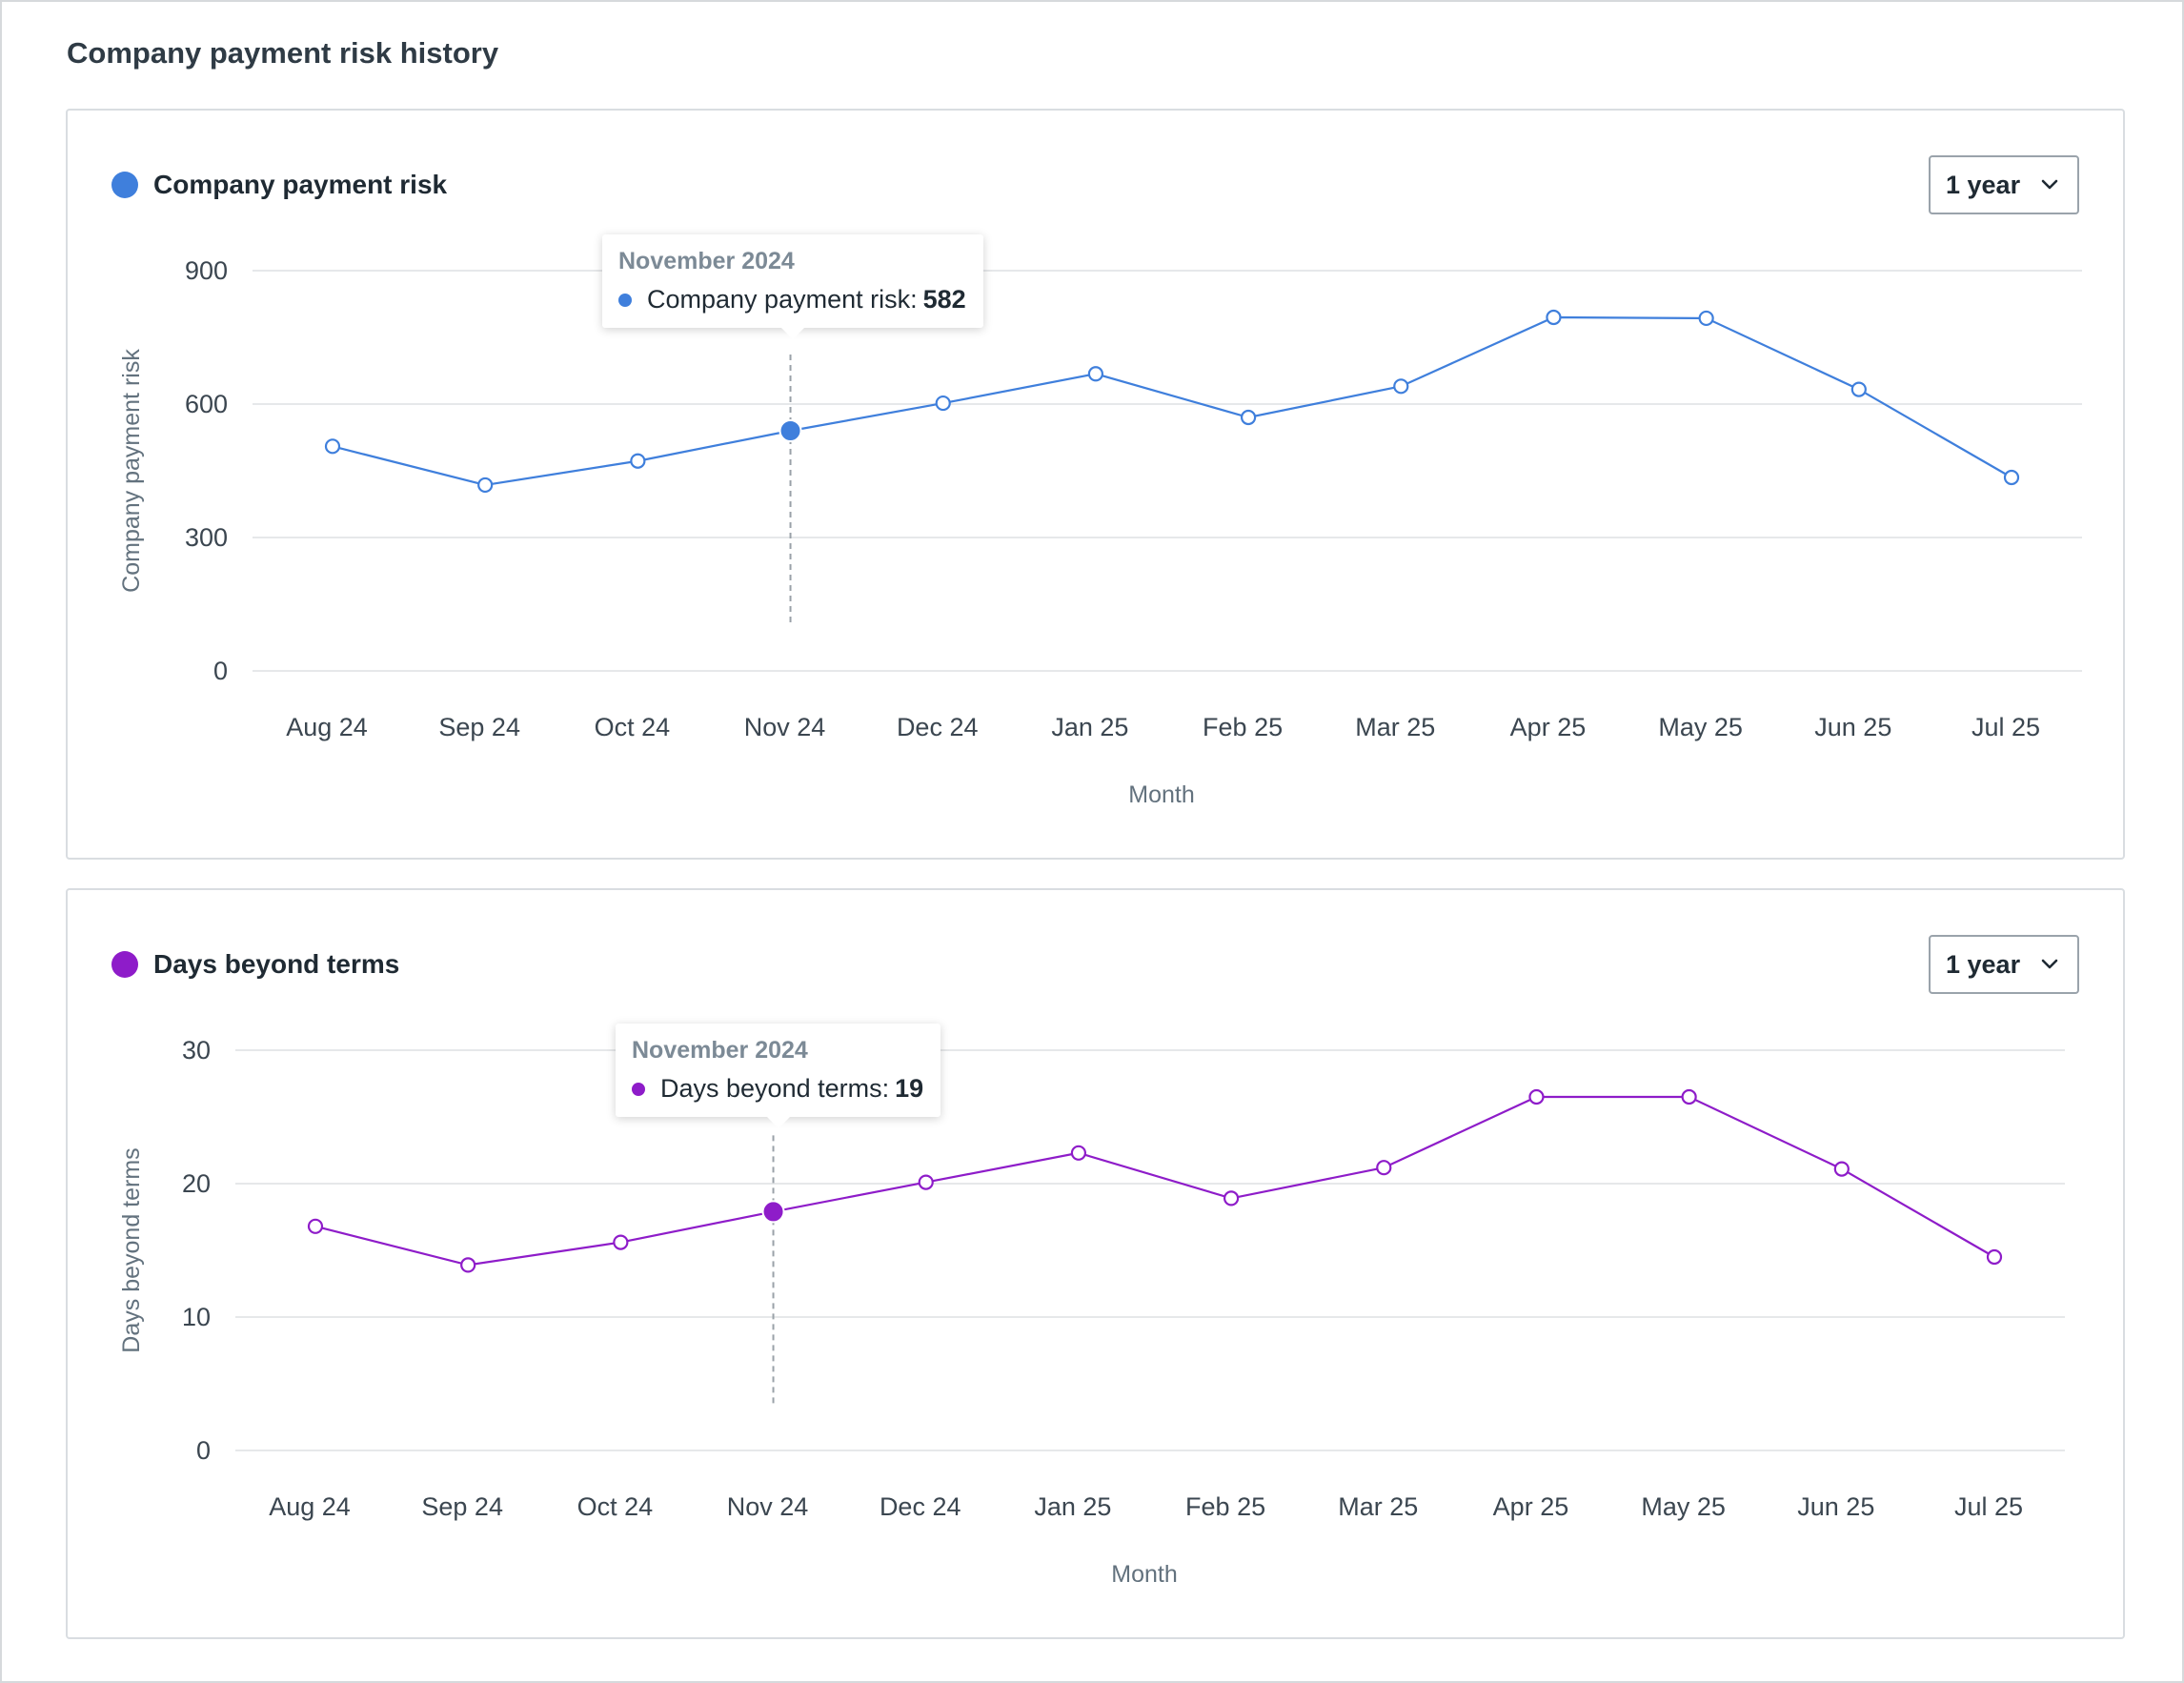  What do you see at coordinates (132, 471) in the screenshot?
I see `y-axis-title: Company payment risk` at bounding box center [132, 471].